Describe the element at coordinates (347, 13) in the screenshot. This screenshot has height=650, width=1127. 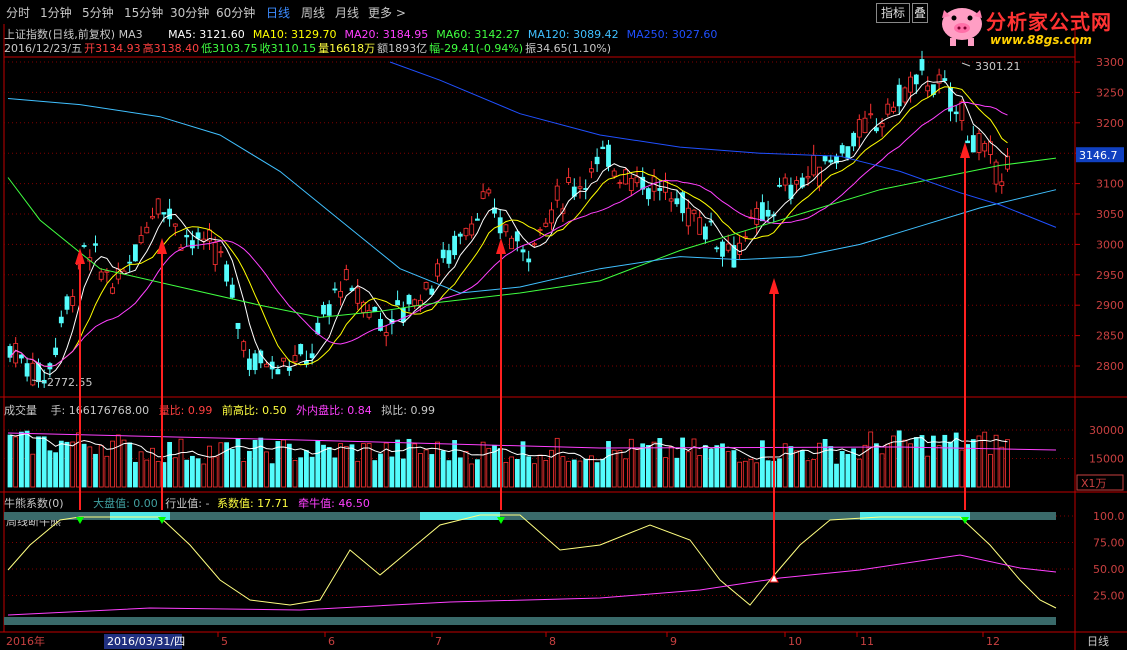
I see `tab-period-8: 月线` at that location.